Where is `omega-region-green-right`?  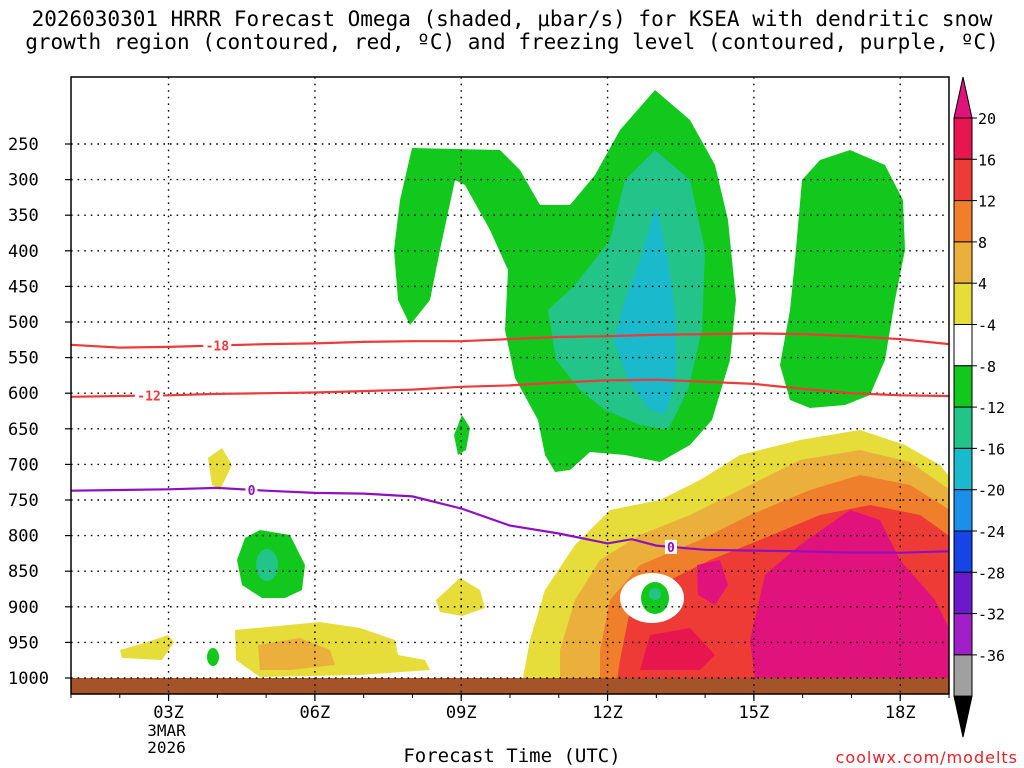 omega-region-green-right is located at coordinates (842, 279).